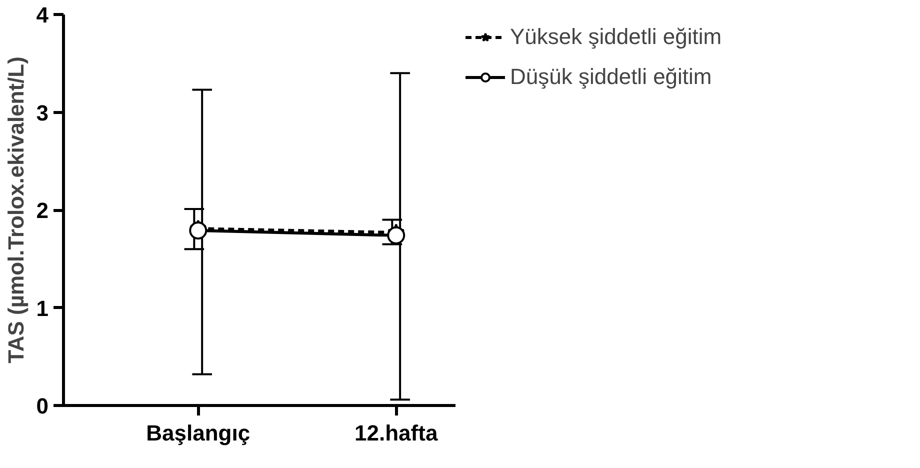  What do you see at coordinates (43, 15) in the screenshot?
I see `y-tick-label: 4` at bounding box center [43, 15].